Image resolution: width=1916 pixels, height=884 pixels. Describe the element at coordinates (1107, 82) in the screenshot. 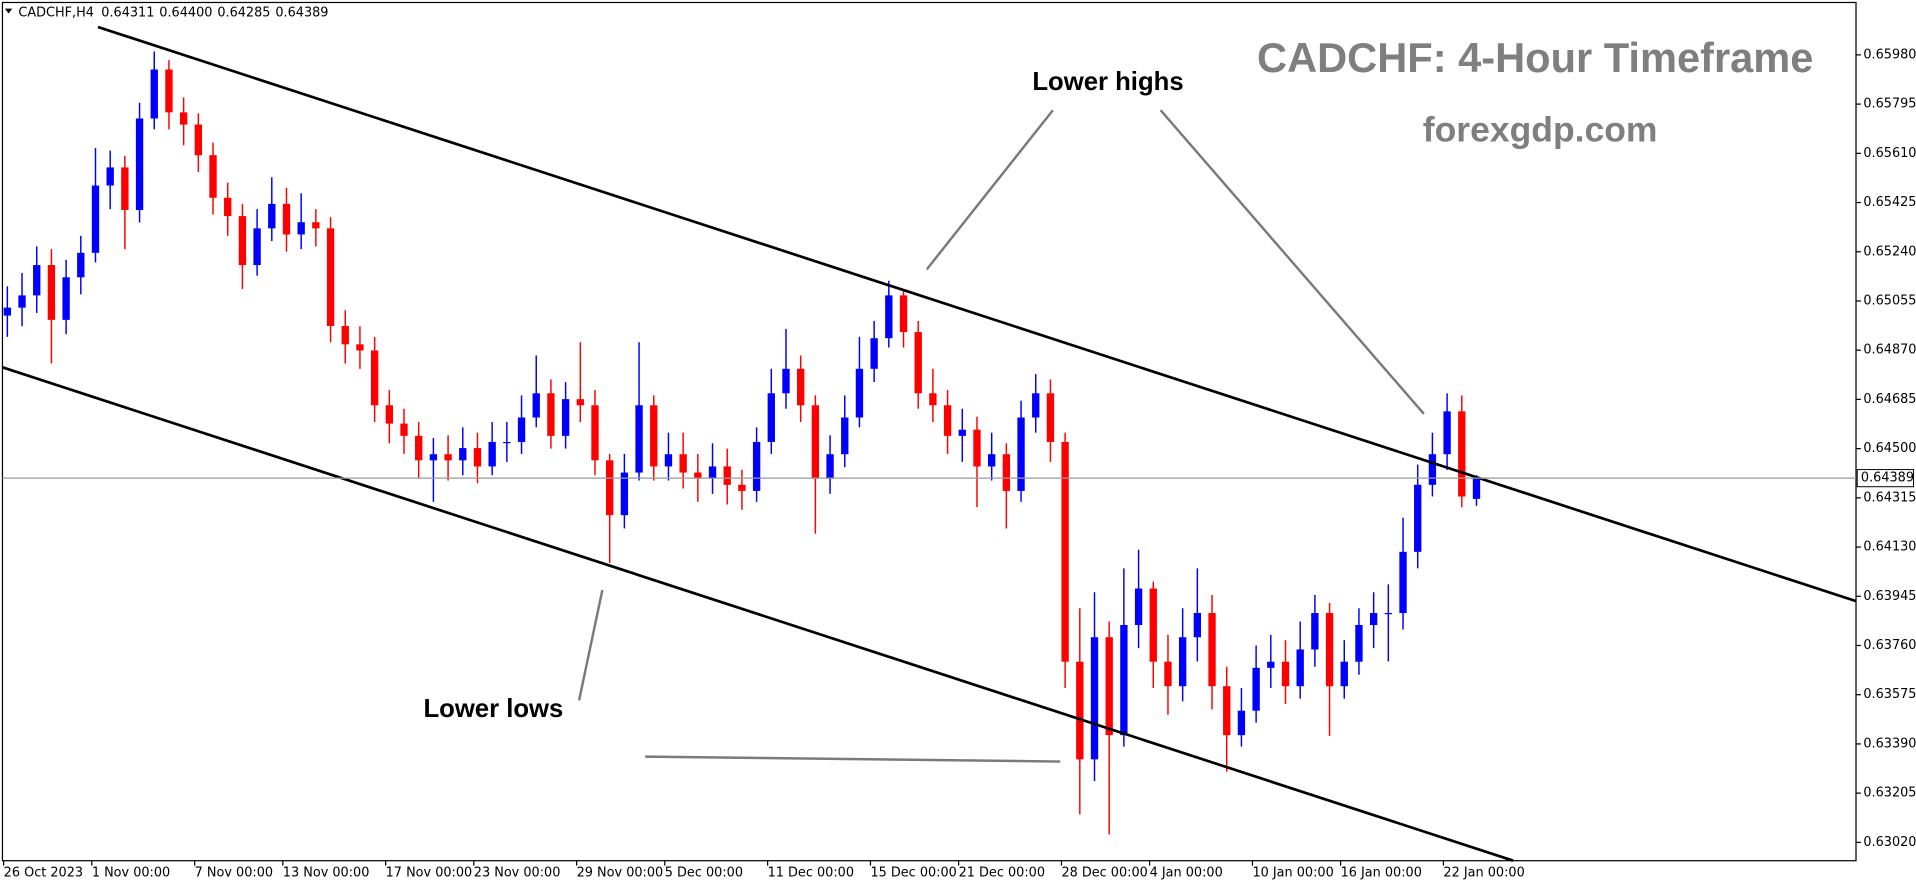

I see `annotation: Lower highs` at that location.